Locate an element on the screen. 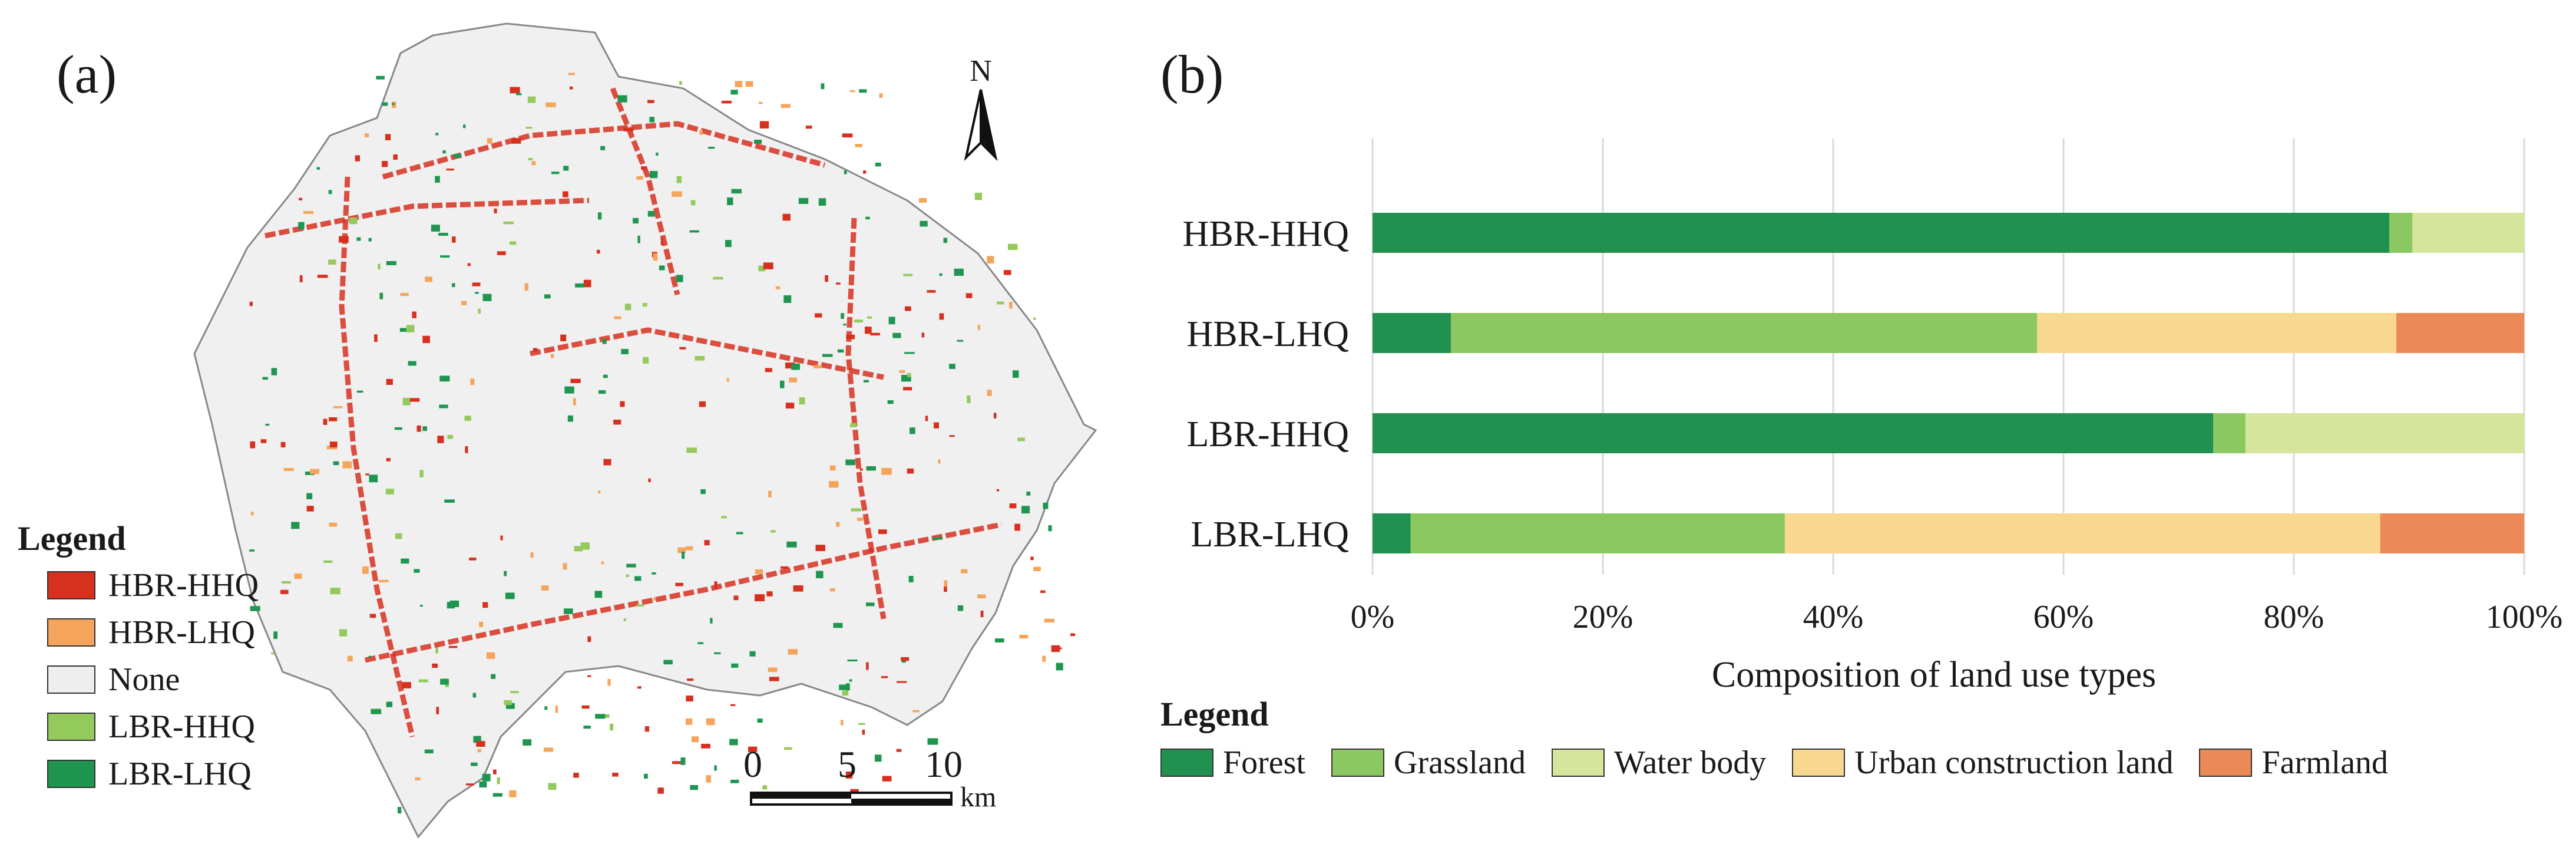 Image resolution: width=2576 pixels, height=857 pixels. bar-legend-item: Grassland is located at coordinates (1428, 763).